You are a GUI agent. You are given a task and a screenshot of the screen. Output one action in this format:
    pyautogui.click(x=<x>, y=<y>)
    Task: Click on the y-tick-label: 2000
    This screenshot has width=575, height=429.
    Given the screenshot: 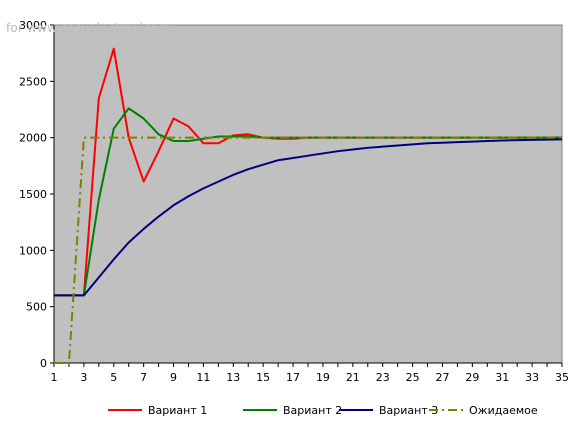 What is the action you would take?
    pyautogui.click(x=33, y=138)
    